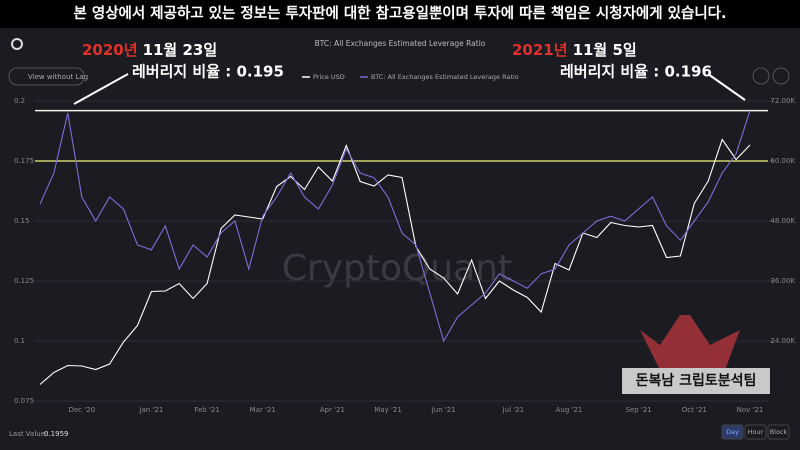 The image size is (800, 450). Describe the element at coordinates (694, 410) in the screenshot. I see `x-tick-label: Oct '21` at that location.